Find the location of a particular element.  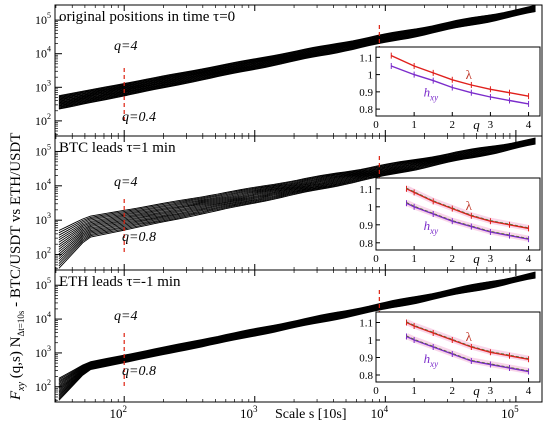

x-axis: 10² 10³ 10⁴ 10⁵ Scale s [10s] is located at coordinates (314, 413).